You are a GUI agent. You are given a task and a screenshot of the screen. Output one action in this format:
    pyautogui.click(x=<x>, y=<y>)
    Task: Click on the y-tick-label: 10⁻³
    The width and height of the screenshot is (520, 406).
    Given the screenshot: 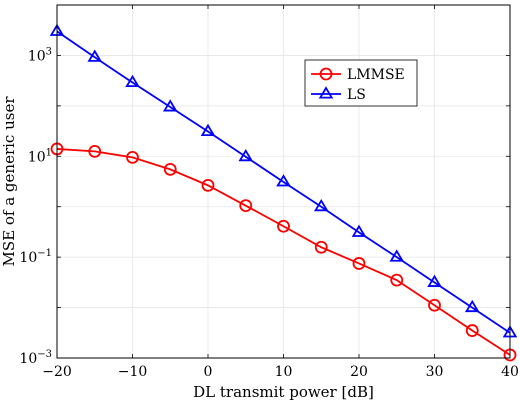 What is the action you would take?
    pyautogui.click(x=35, y=358)
    